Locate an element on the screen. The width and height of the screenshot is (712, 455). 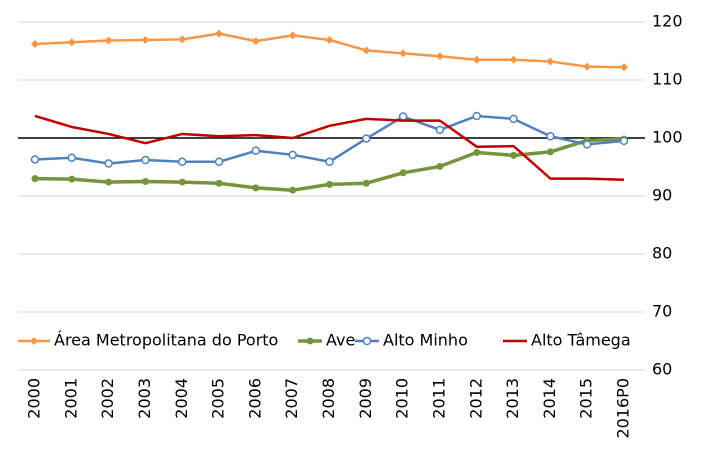
y-tick-label: 70 is located at coordinates (662, 311).